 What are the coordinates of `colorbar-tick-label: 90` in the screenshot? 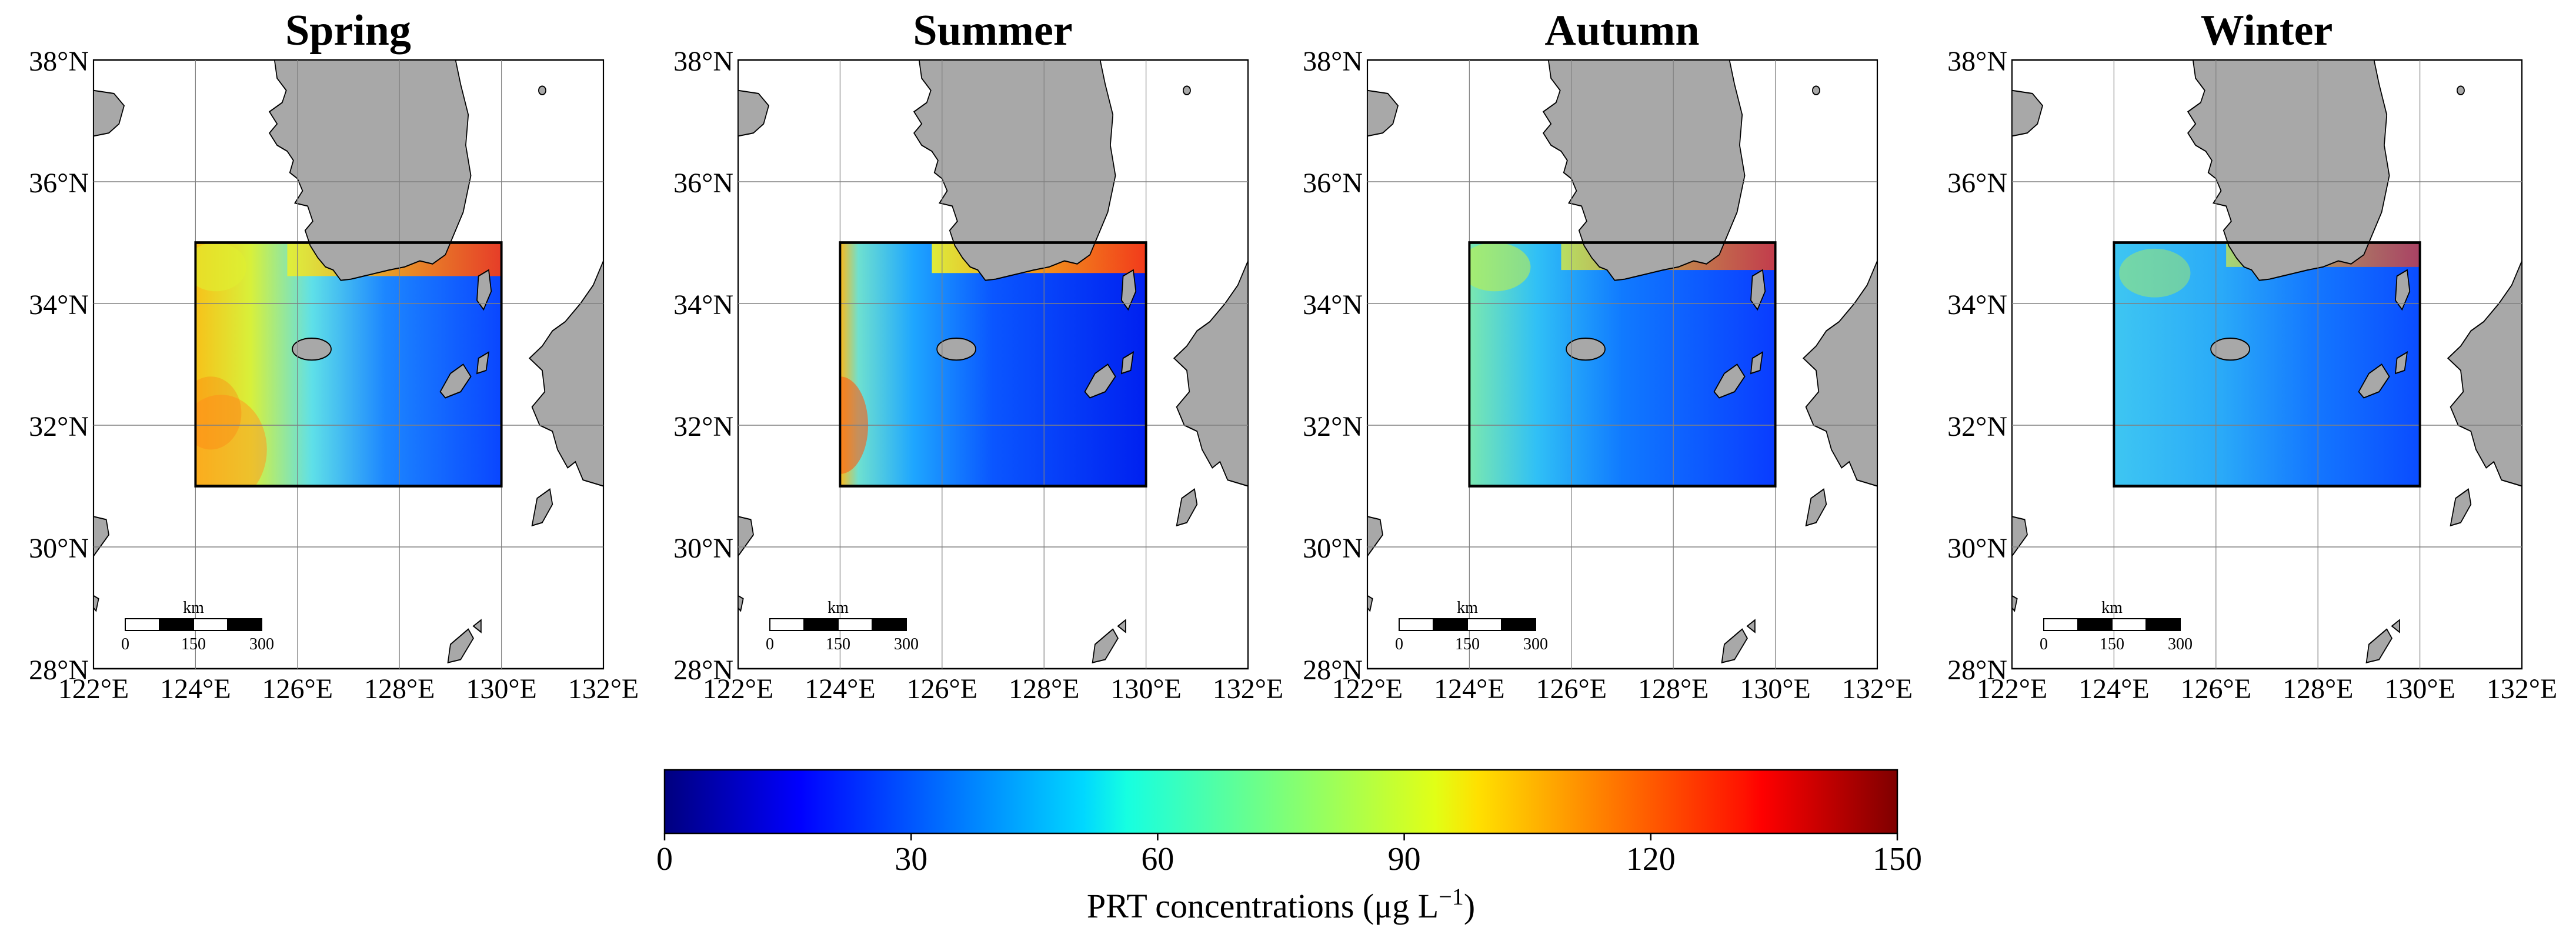 It's located at (1404, 859).